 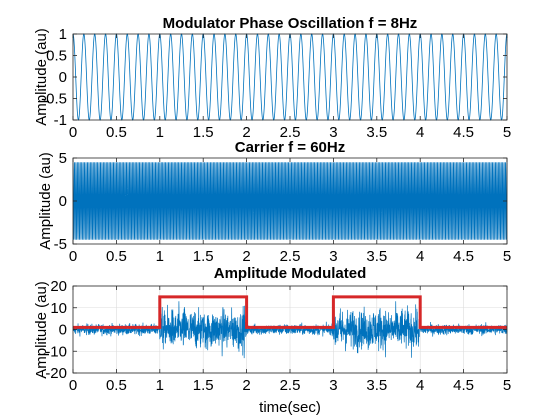 What do you see at coordinates (63, 34) in the screenshot?
I see `y-tick-label: 1` at bounding box center [63, 34].